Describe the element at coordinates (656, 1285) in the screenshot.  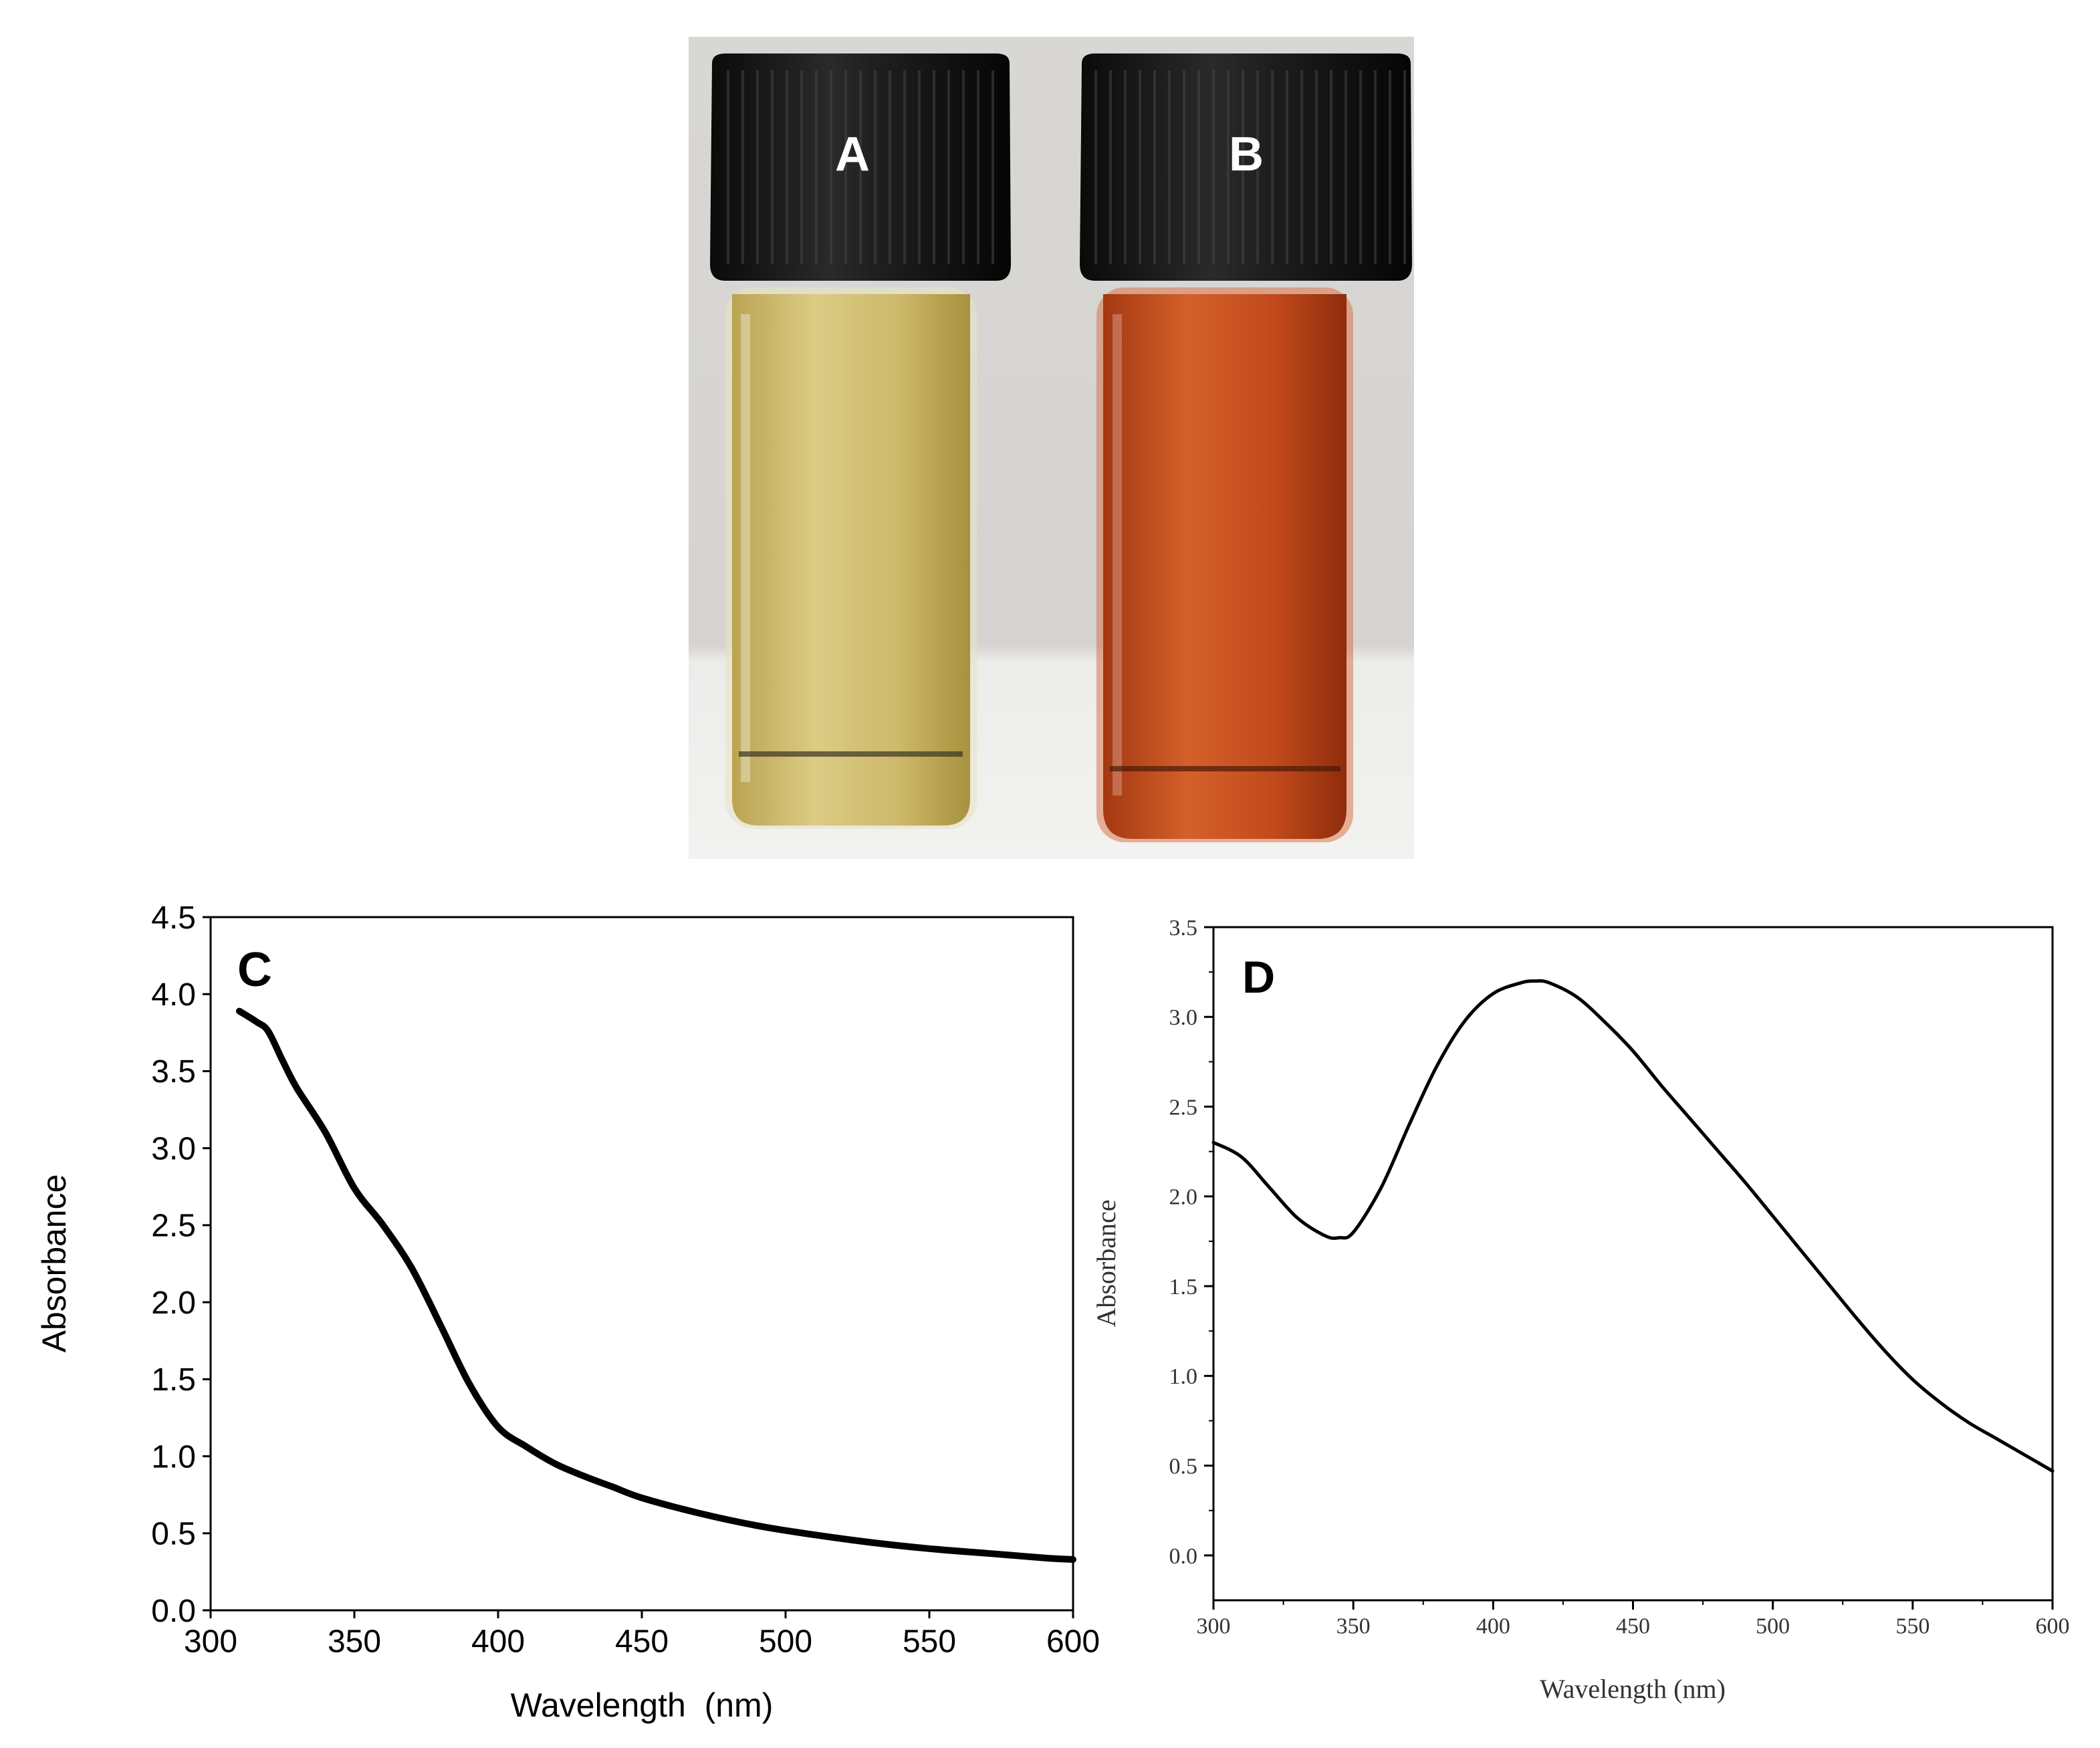
I see `chart-c-series-line` at that location.